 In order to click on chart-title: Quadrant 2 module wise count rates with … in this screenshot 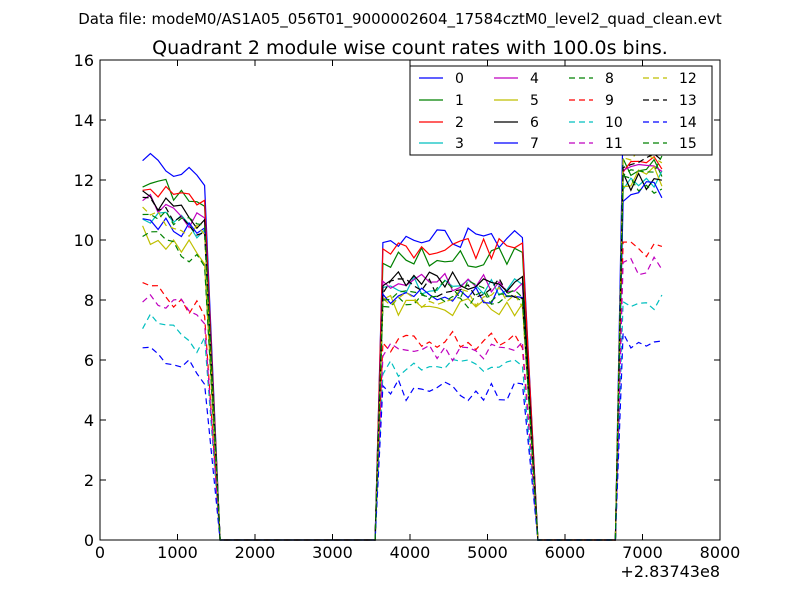, I will do `click(410, 48)`.